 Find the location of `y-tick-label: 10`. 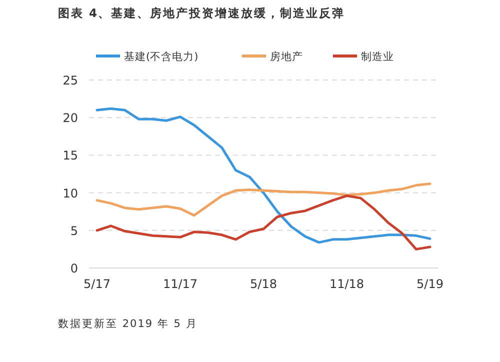

y-tick-label: 10 is located at coordinates (70, 193).